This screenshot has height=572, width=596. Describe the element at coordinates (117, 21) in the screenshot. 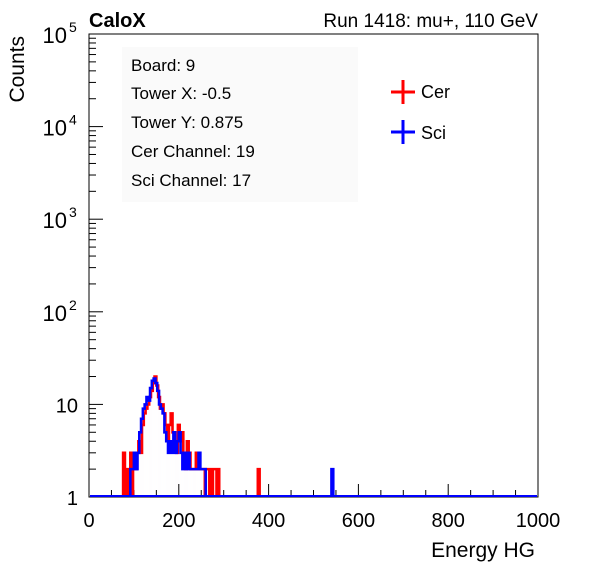

I see `header-left-label: CaloX` at that location.